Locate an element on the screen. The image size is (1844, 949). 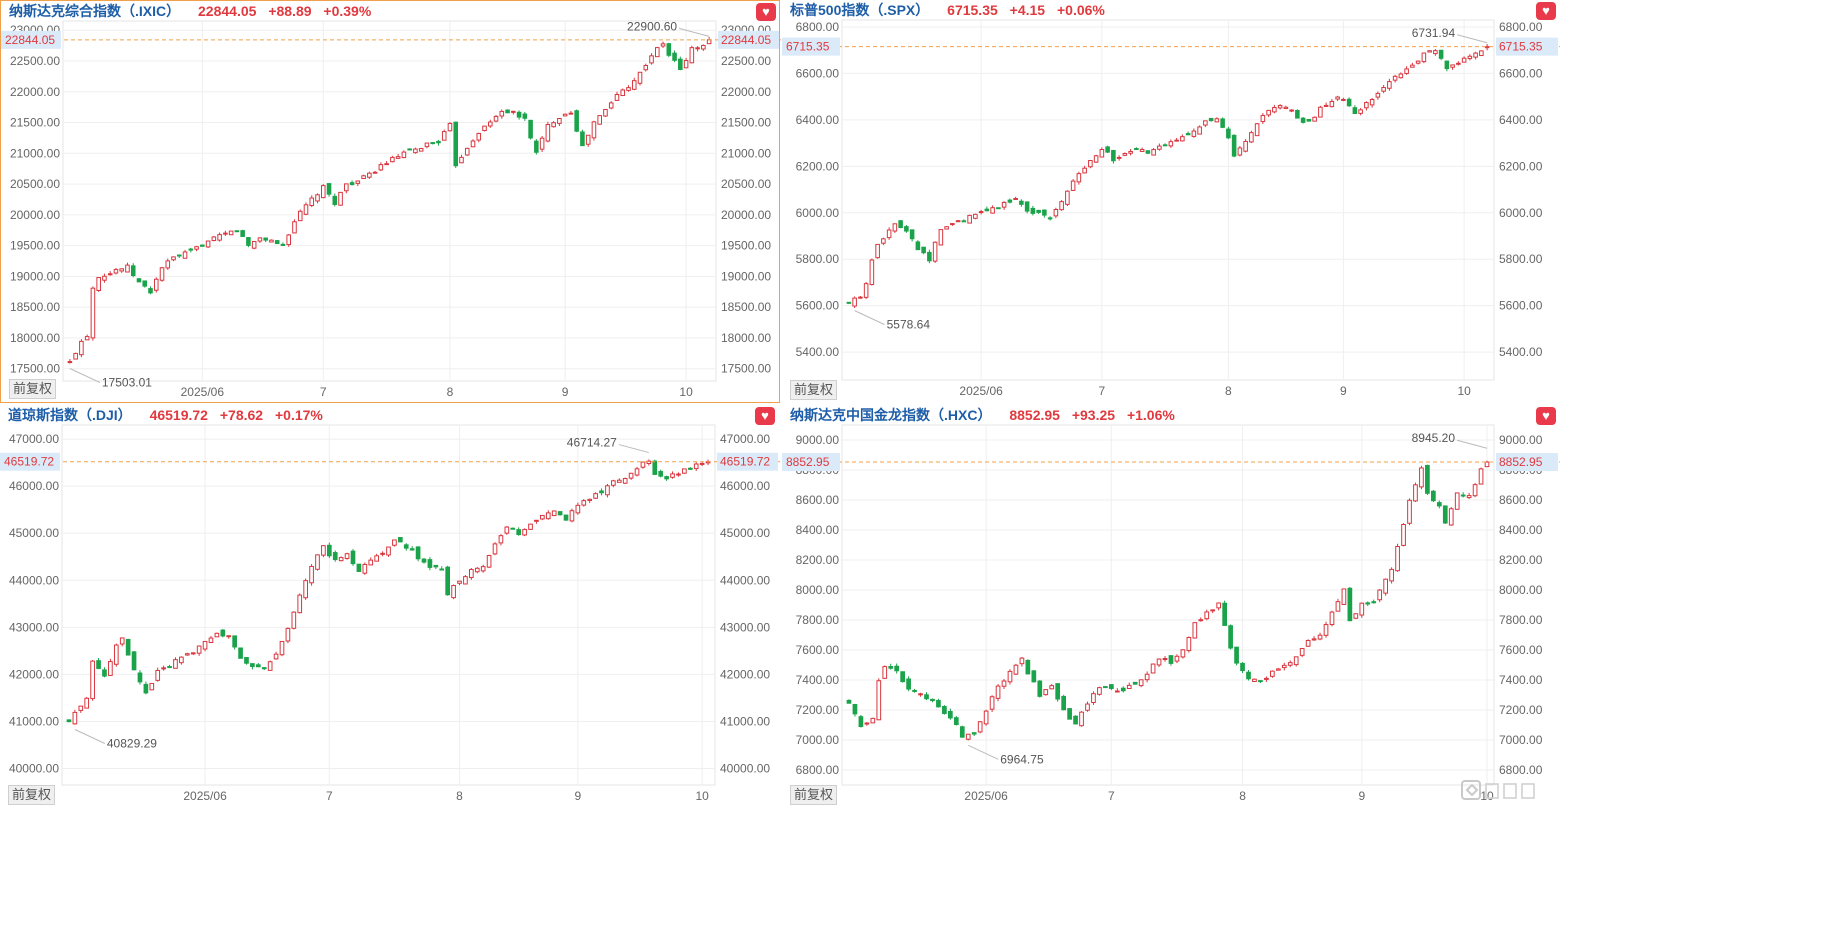
x-tick-label: 9 is located at coordinates (1343, 391).